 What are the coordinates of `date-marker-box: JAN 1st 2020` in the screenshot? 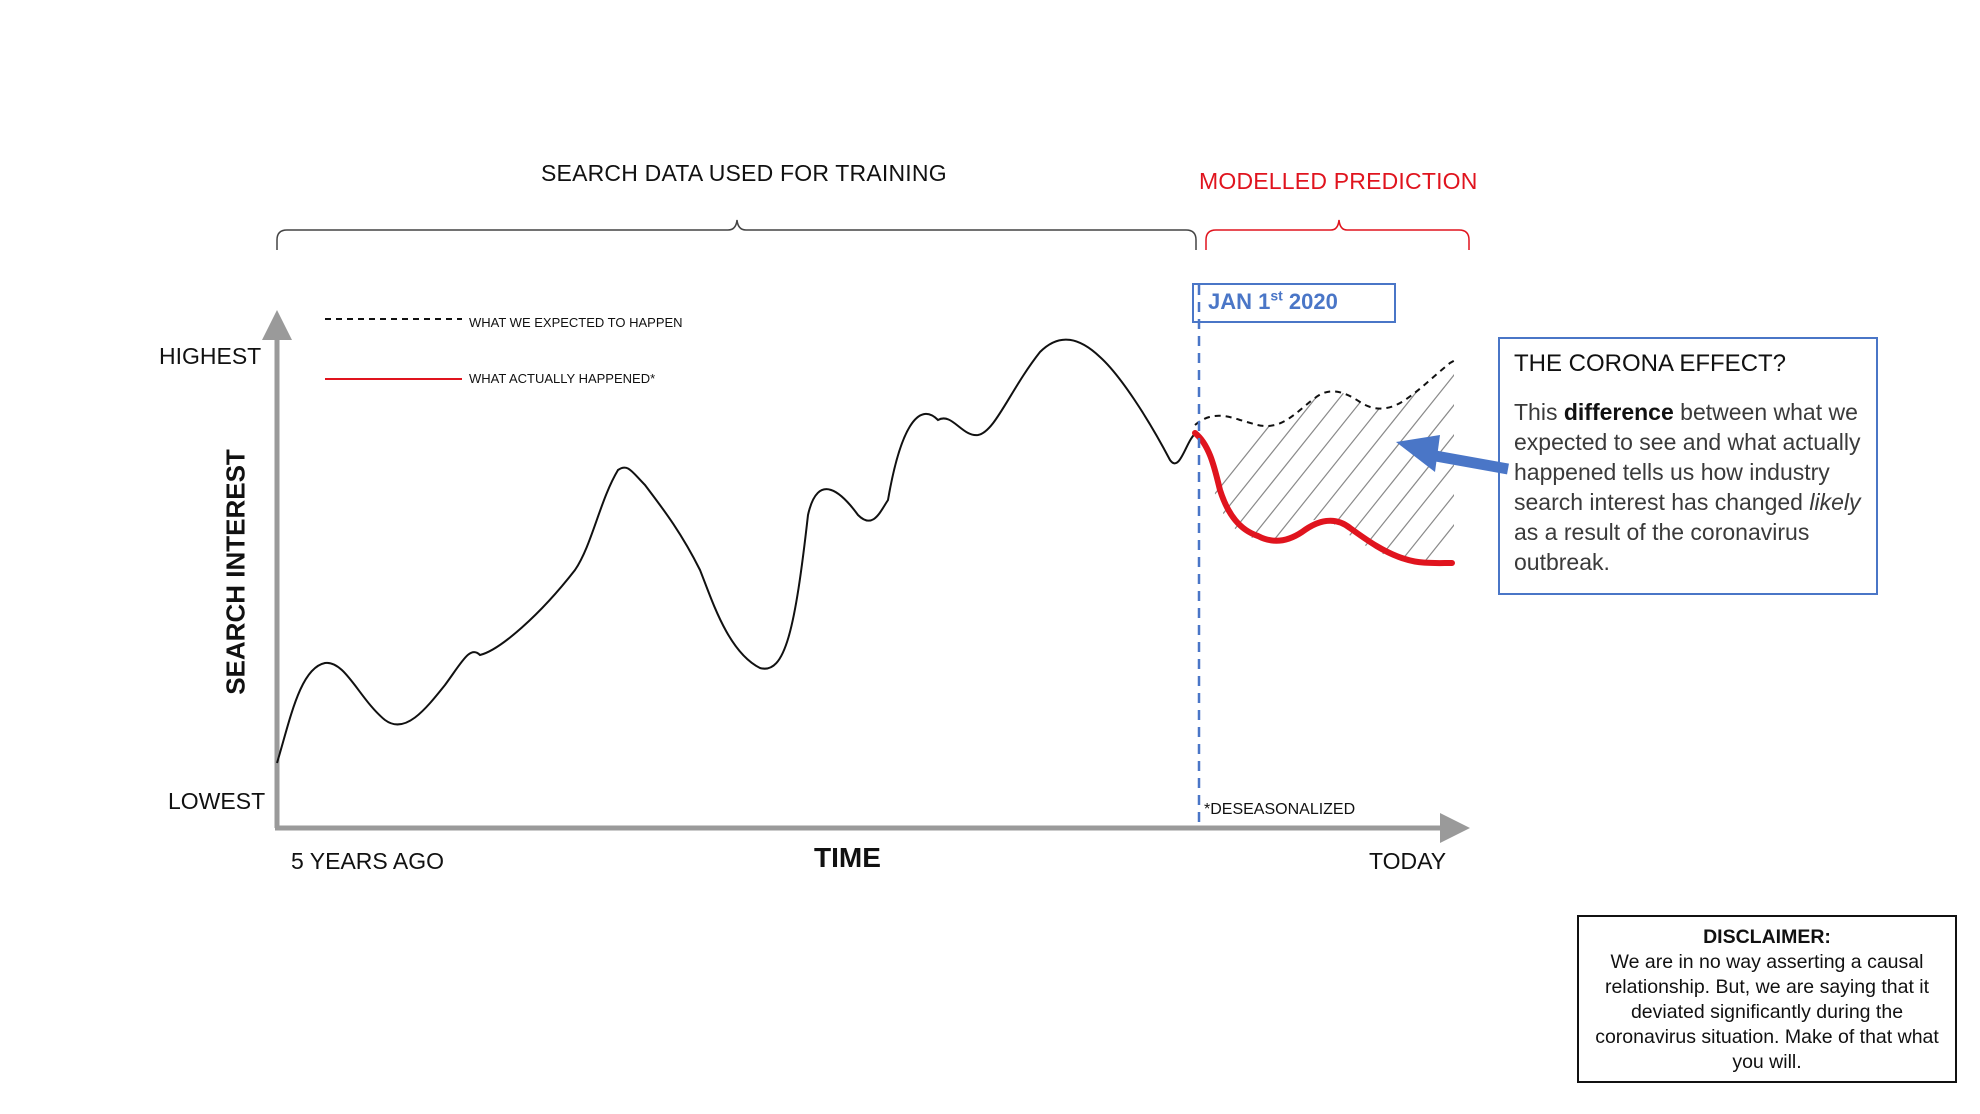 It's located at (1294, 303).